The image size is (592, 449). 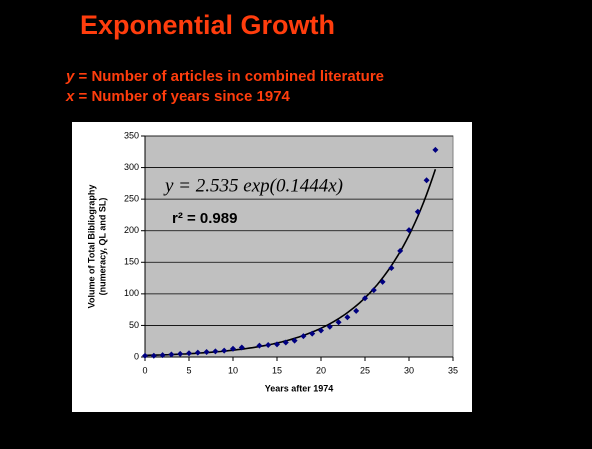 I want to click on x-tick-label: 35, so click(x=453, y=370).